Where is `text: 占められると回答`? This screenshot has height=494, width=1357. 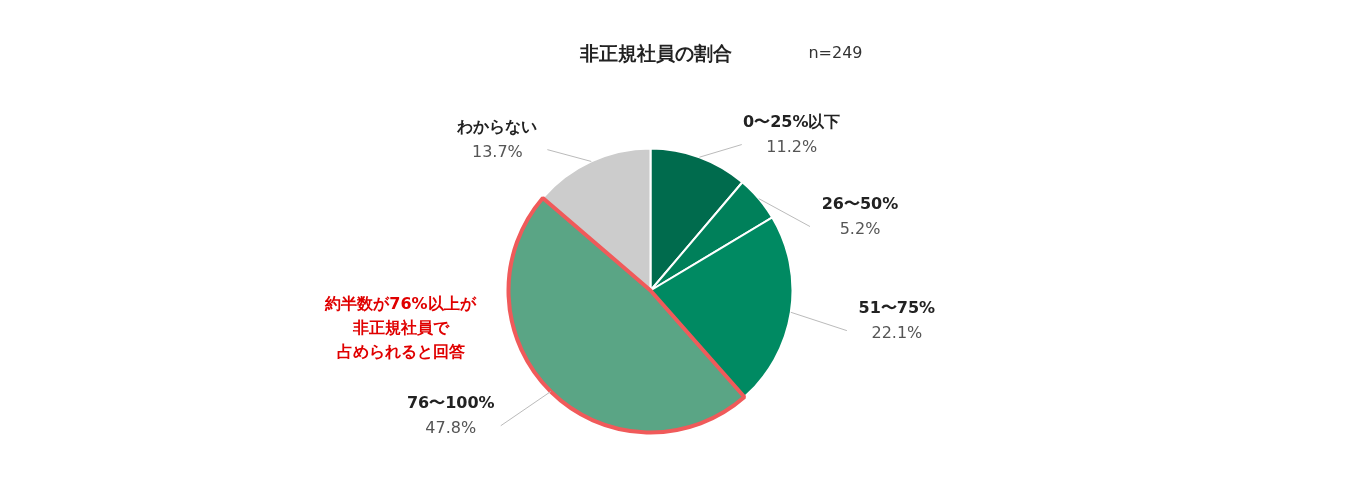
text: 占められると回答 is located at coordinates (400, 351).